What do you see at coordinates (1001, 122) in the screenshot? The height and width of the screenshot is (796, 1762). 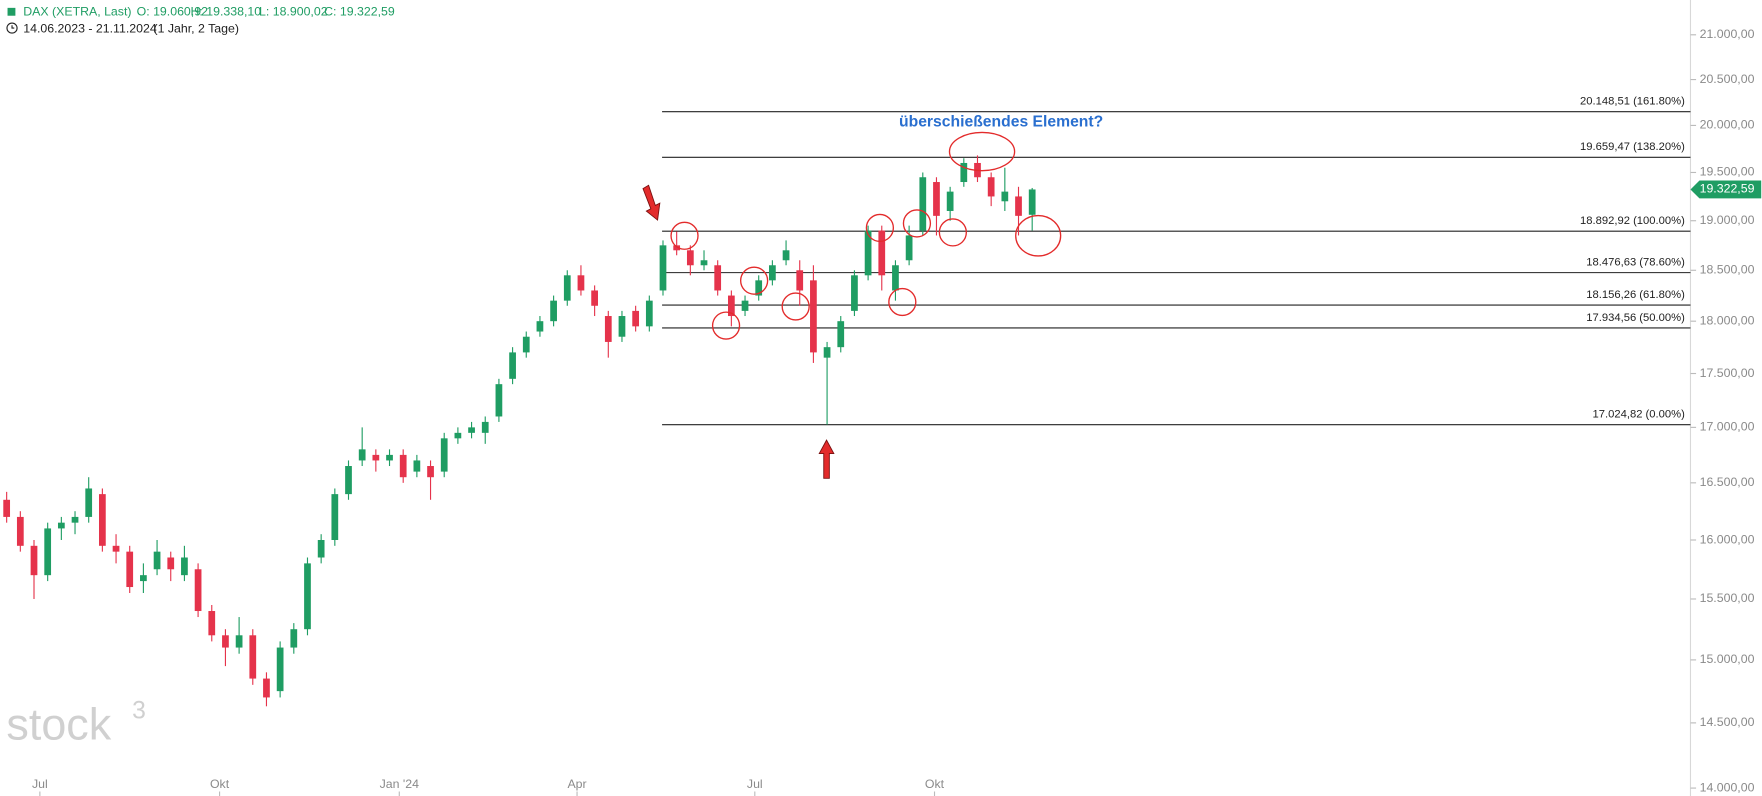 I see `annotation: überschießendes Element?` at bounding box center [1001, 122].